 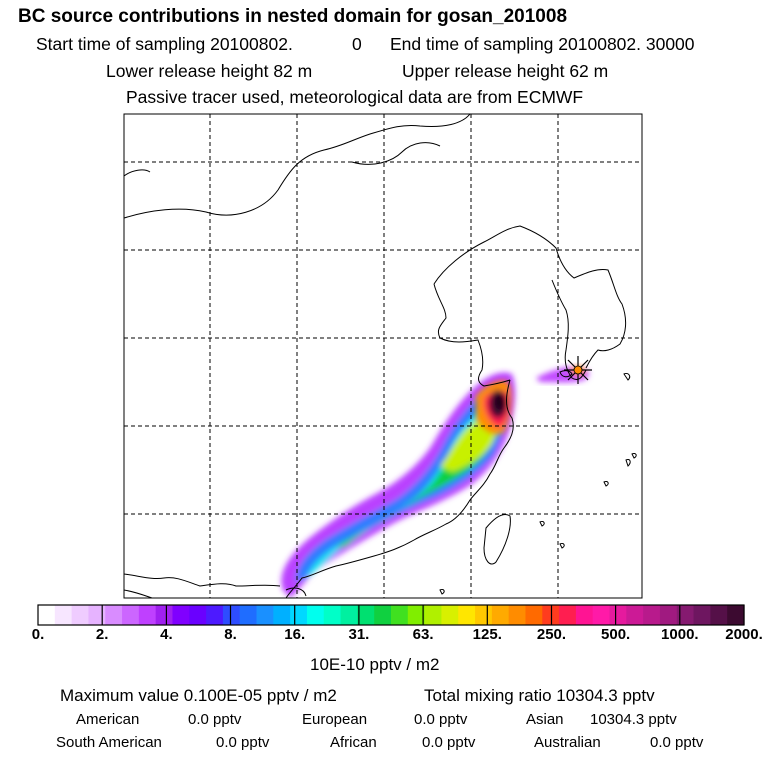 What do you see at coordinates (353, 742) in the screenshot?
I see `african-label: African` at bounding box center [353, 742].